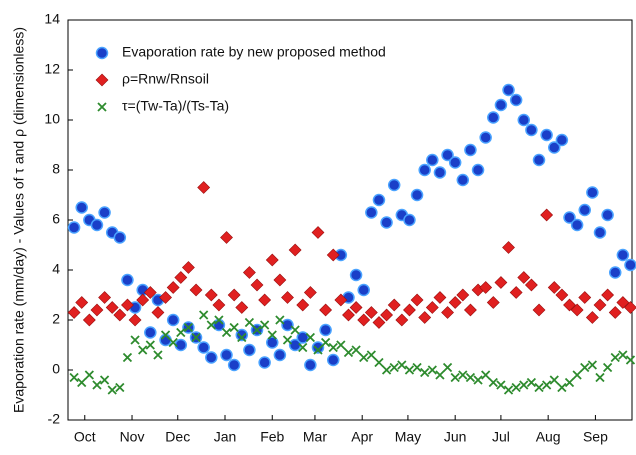  Describe the element at coordinates (408, 437) in the screenshot. I see `x-tick-label: May` at that location.